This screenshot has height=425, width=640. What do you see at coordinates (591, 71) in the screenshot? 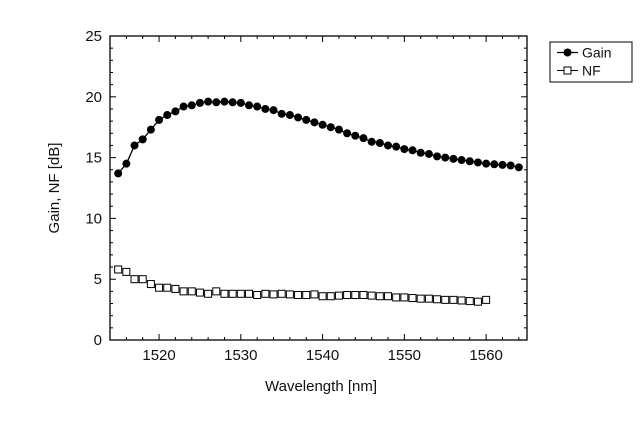
I see `legend-nf-label: NF` at bounding box center [591, 71].